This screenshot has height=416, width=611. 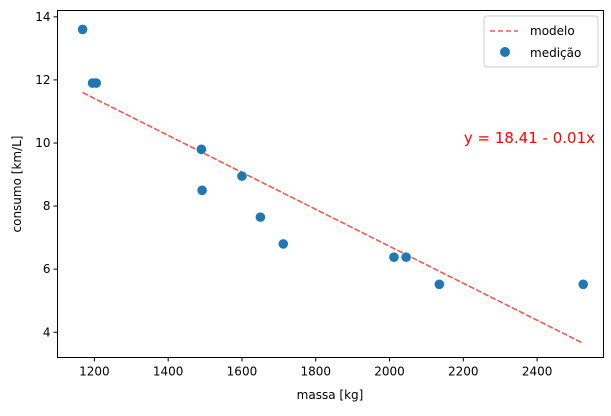 I want to click on y-tick-label: 14, so click(x=42, y=17).